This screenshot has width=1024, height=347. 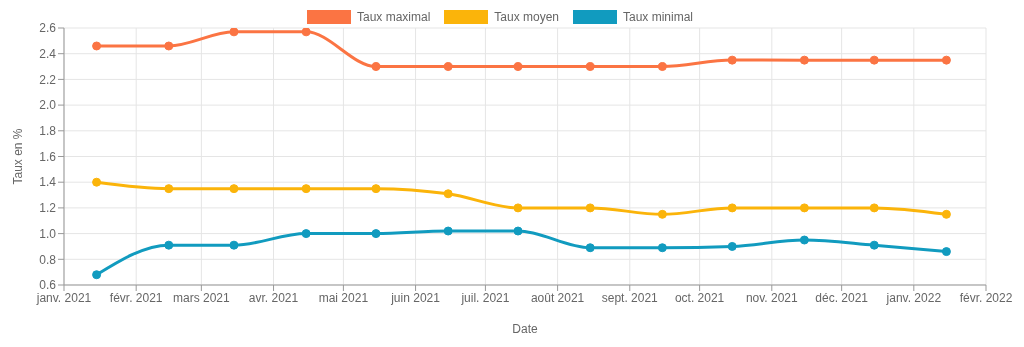 I want to click on x-tick-label: août 2021, so click(x=557, y=297).